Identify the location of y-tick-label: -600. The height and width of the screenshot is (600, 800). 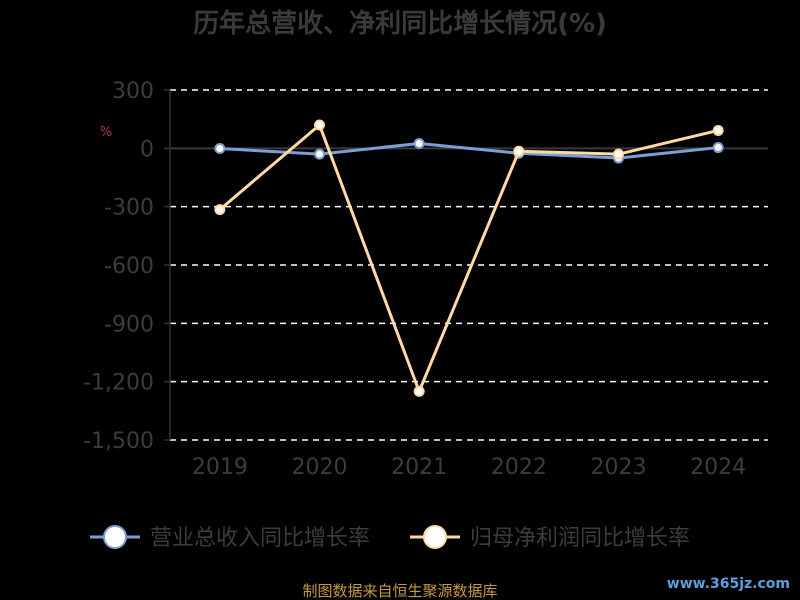
(129, 266).